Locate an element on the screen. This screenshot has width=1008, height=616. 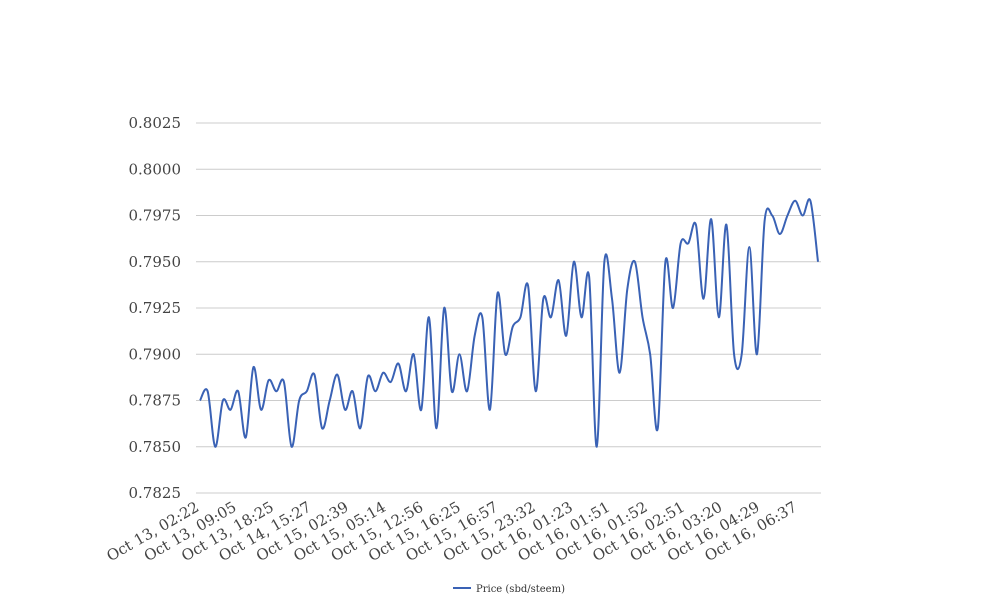
y-tick-label: 0.8025 is located at coordinates (155, 123).